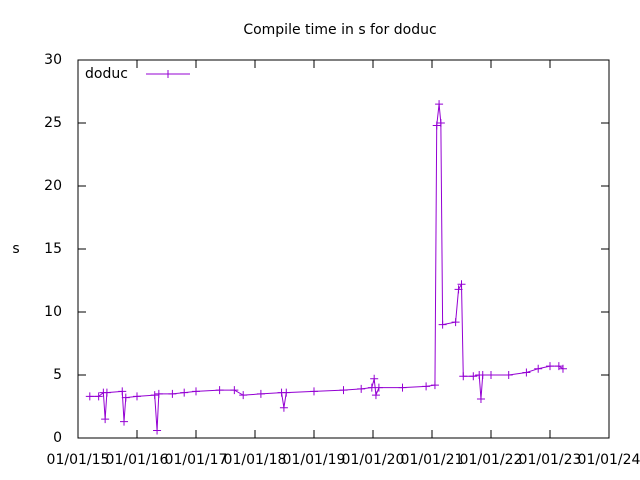 The image size is (640, 480). What do you see at coordinates (106, 74) in the screenshot?
I see `legend-label: doduc` at bounding box center [106, 74].